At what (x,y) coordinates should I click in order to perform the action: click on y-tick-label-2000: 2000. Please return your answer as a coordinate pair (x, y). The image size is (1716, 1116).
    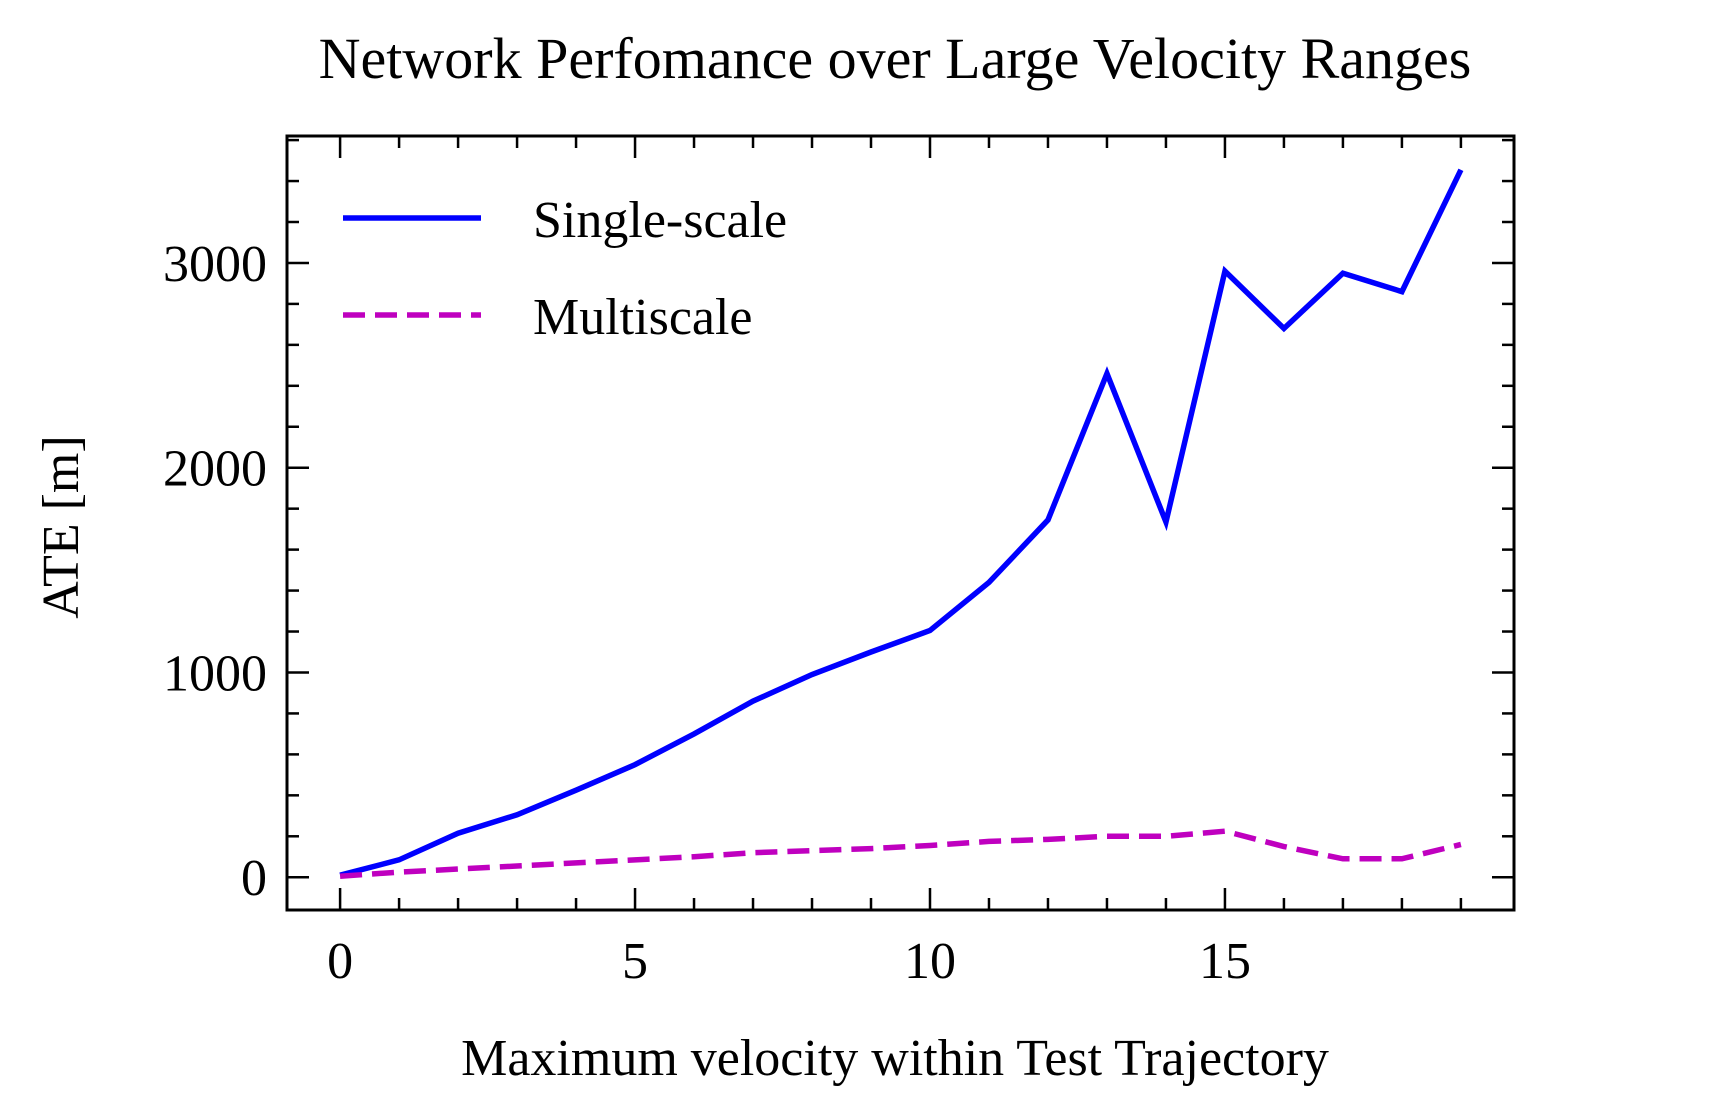
    Looking at the image, I should click on (215, 469).